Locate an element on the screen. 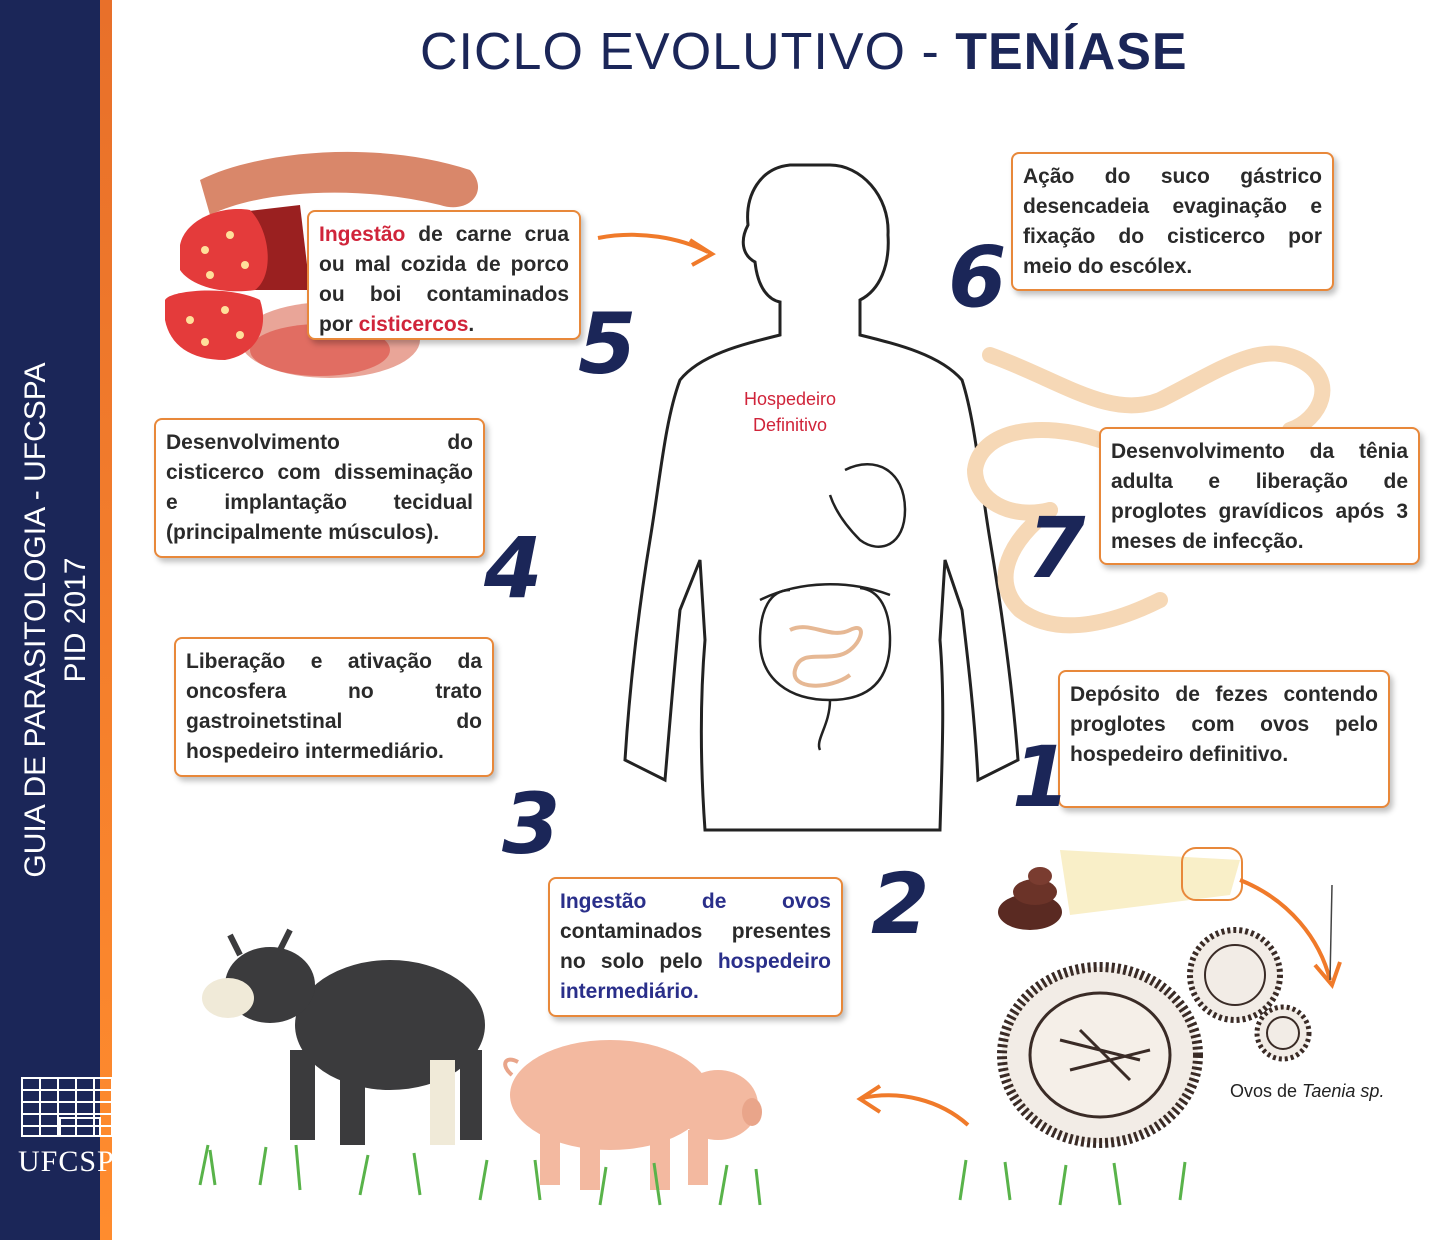  page-title: CICLO EVOLUTIVO - TENÍASE is located at coordinates (870, 57).